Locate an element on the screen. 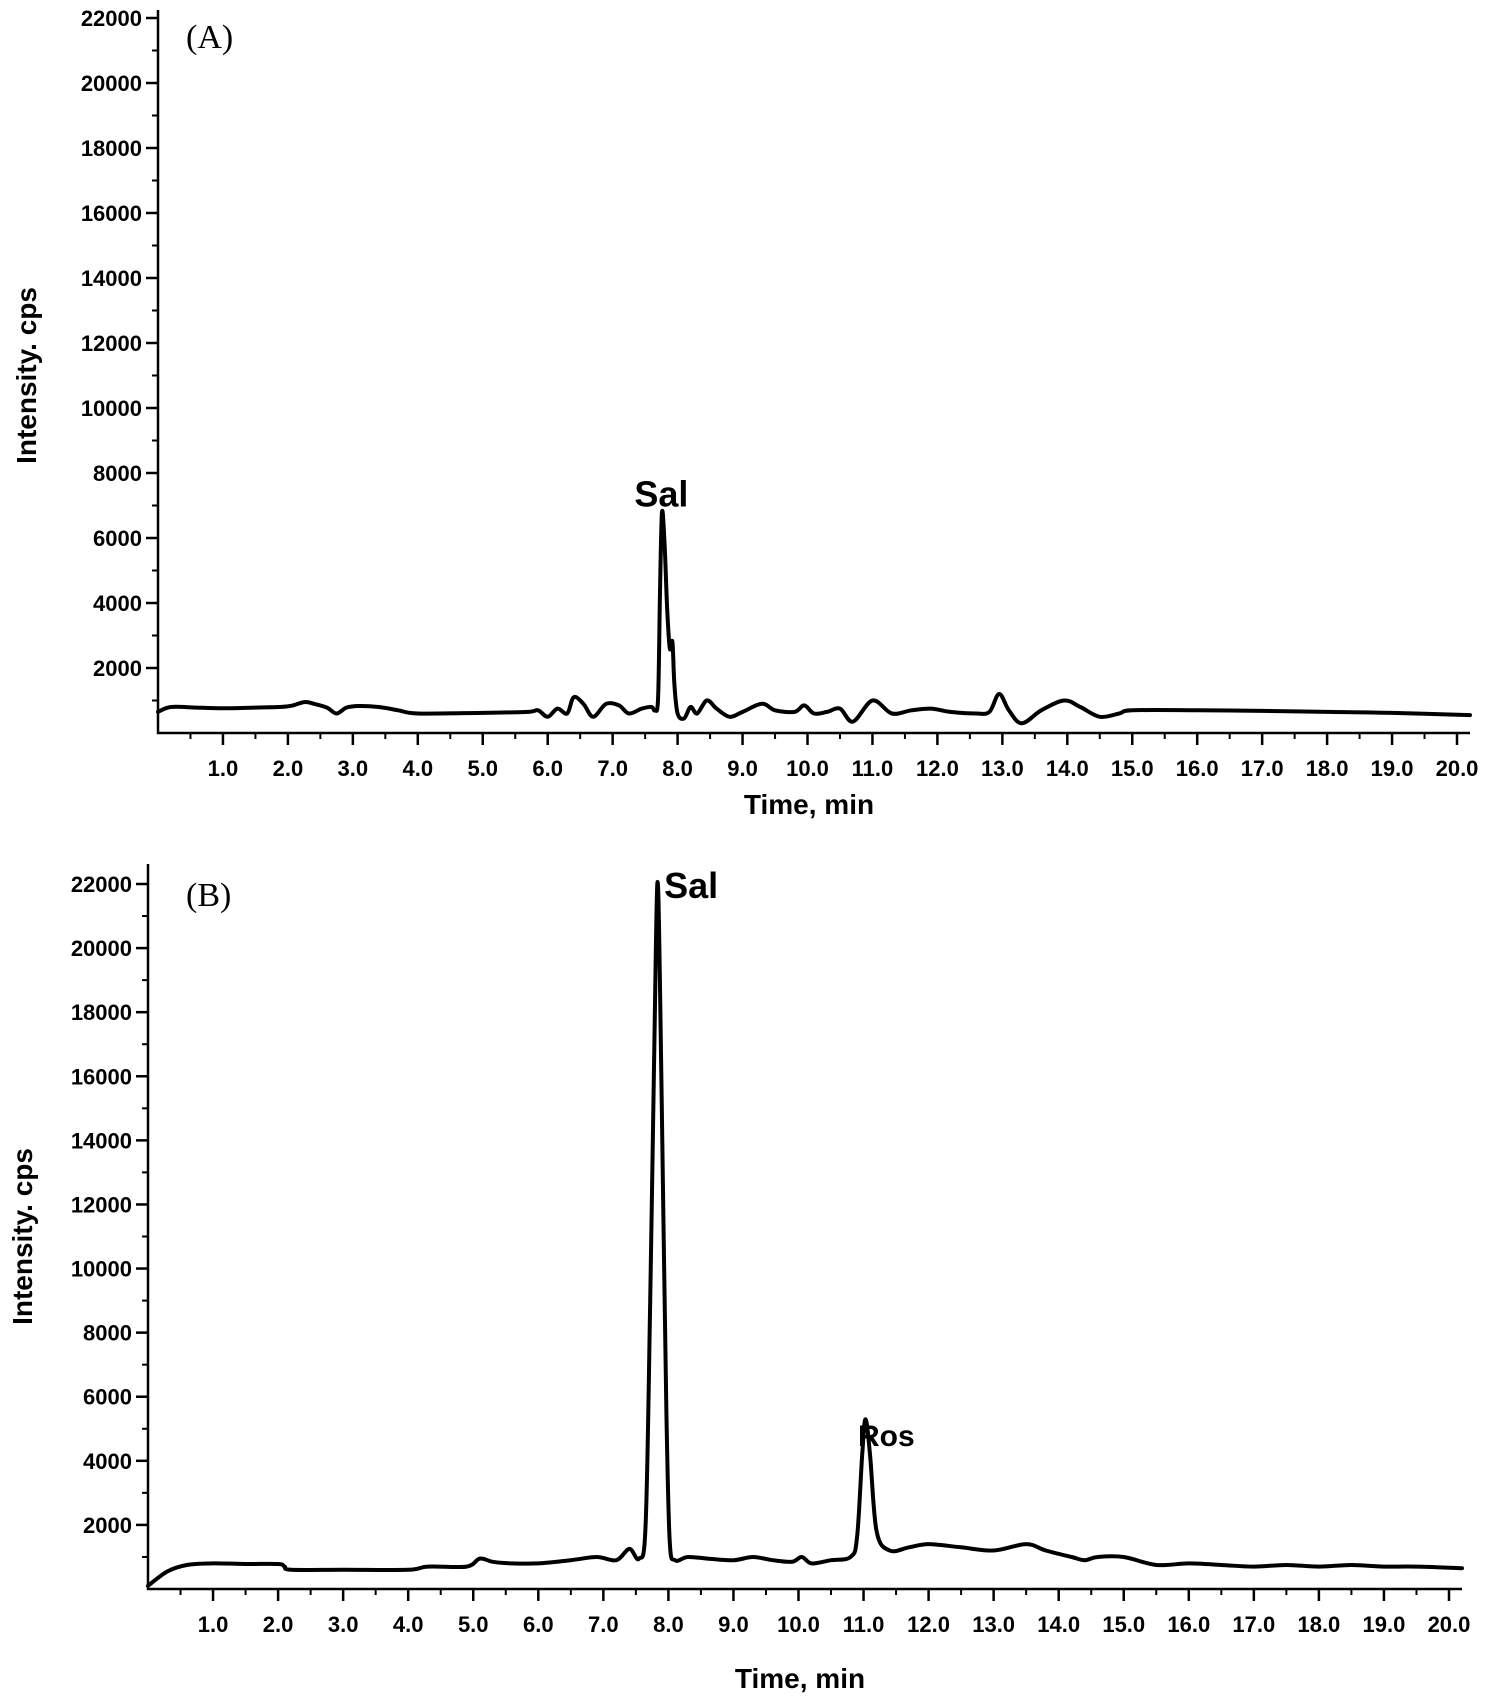 This screenshot has height=1699, width=1494. series-line is located at coordinates (814, 617).